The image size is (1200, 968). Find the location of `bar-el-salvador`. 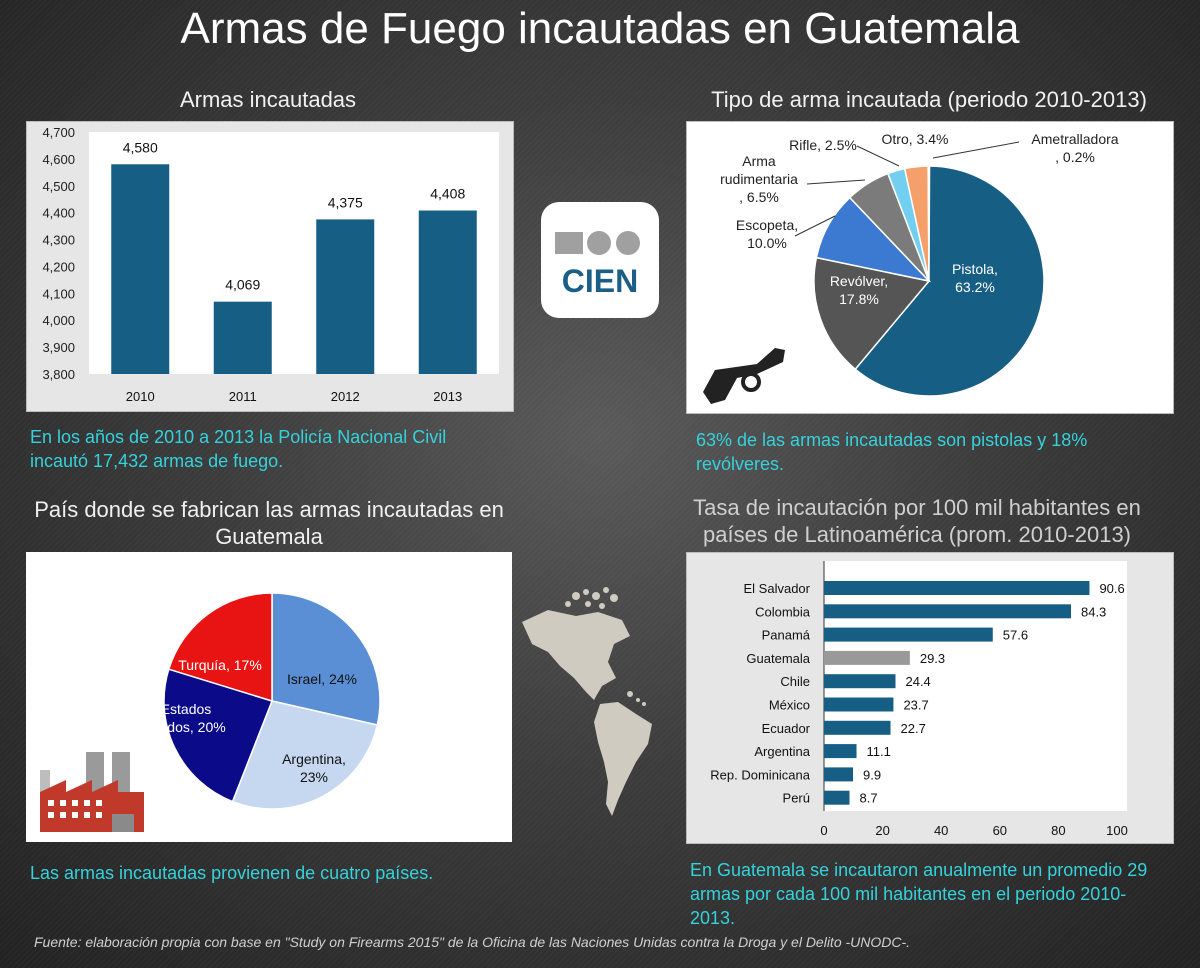

bar-el-salvador is located at coordinates (957, 588).